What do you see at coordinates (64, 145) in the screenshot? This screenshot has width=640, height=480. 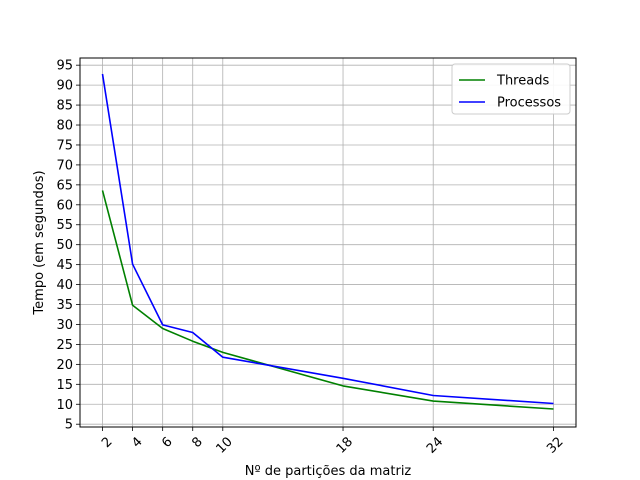 I see `y-tick-label: 75` at bounding box center [64, 145].